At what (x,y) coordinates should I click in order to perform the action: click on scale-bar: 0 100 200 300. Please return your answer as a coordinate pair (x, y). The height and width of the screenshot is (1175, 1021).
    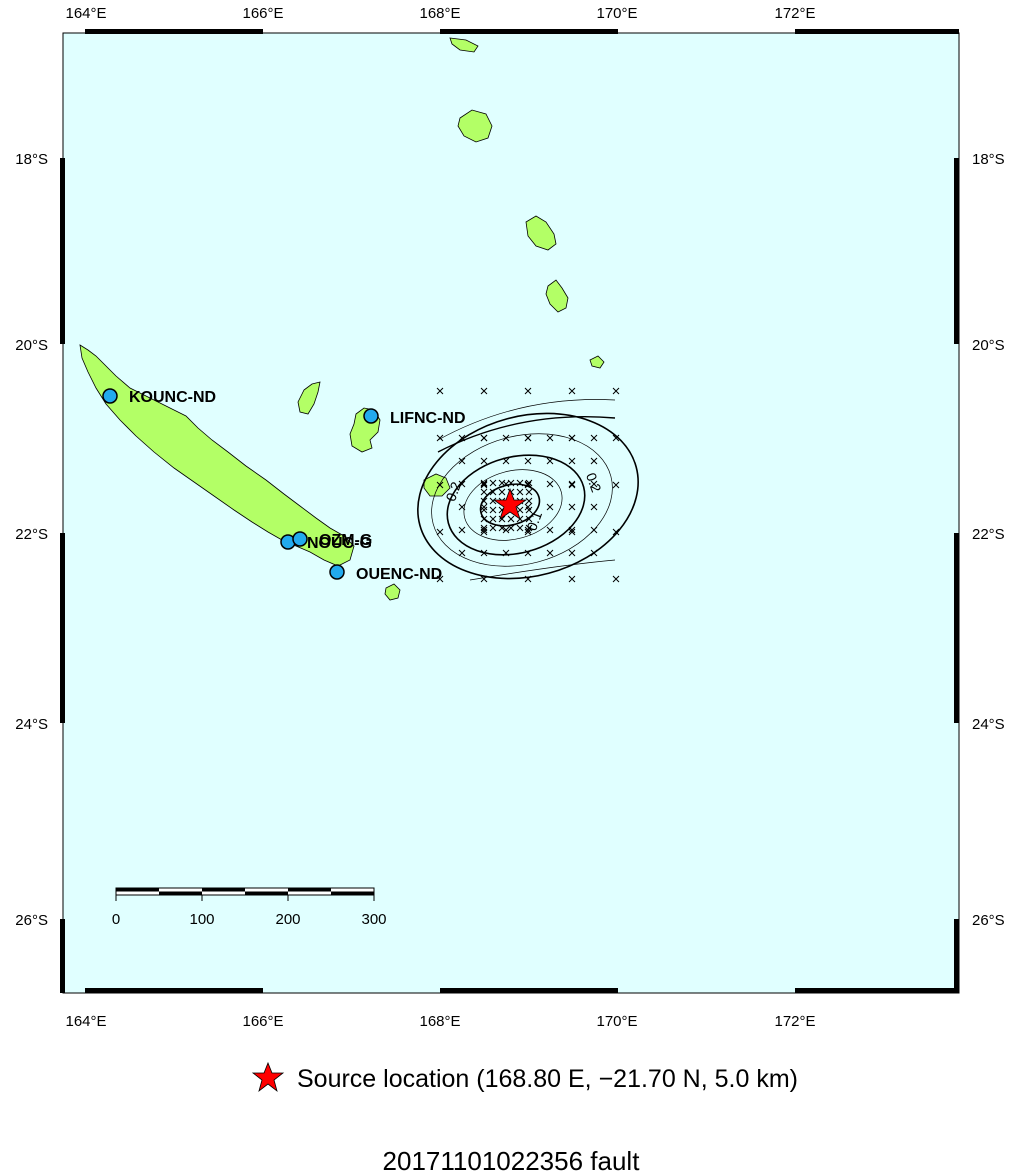
    Looking at the image, I should click on (249, 907).